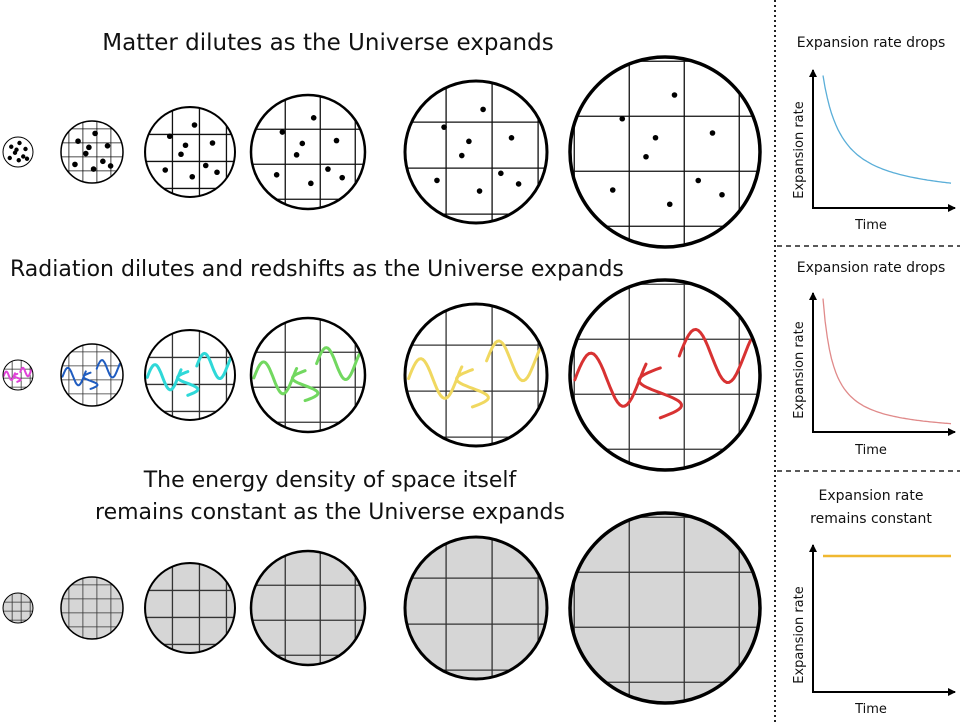  What do you see at coordinates (327, 43) in the screenshot?
I see `matter-row-title: Matter dilutes as the Universe expands` at bounding box center [327, 43].